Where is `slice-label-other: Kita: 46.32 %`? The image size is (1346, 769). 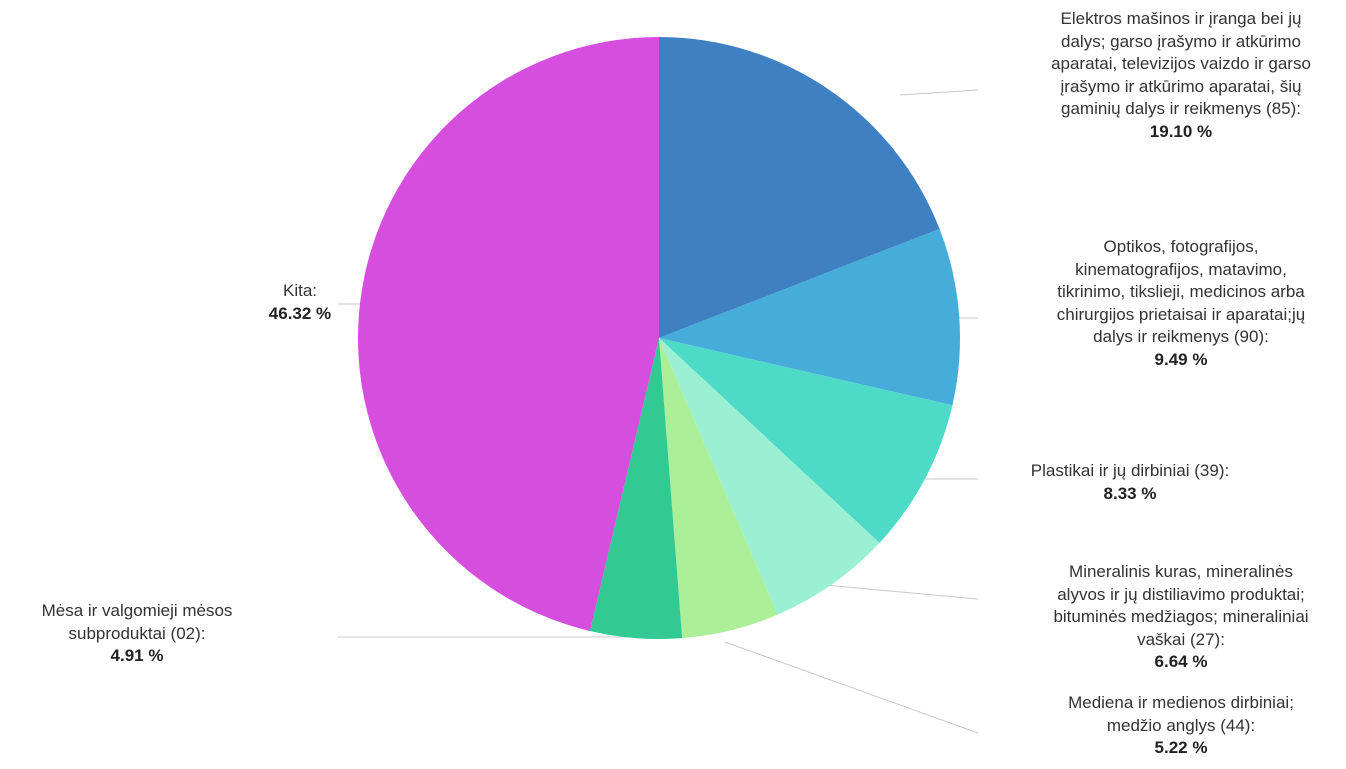
slice-label-other: Kita: 46.32 % is located at coordinates (300, 302).